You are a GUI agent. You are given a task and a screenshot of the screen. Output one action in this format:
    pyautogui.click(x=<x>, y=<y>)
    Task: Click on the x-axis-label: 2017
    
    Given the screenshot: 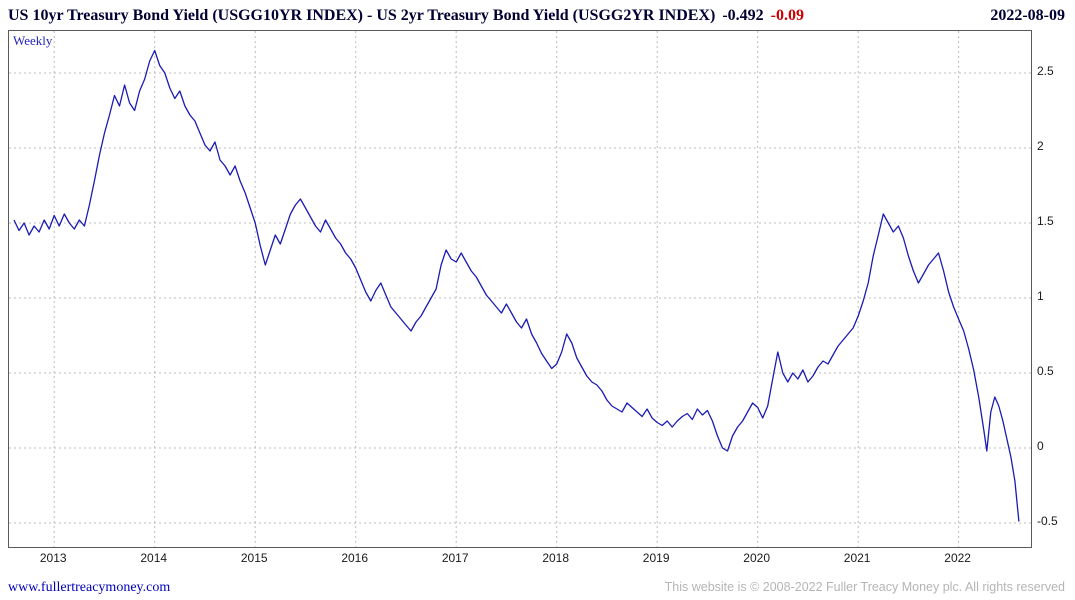 What is the action you would take?
    pyautogui.click(x=455, y=558)
    